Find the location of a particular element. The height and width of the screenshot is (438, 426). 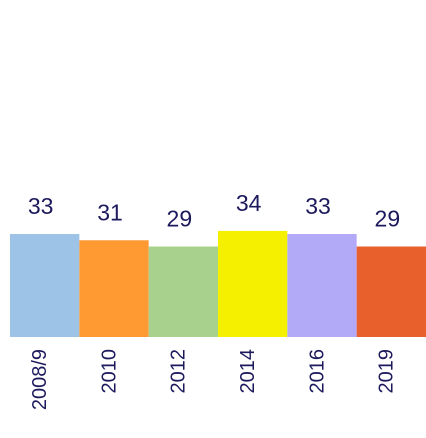

x-tick-label: 2008/9 is located at coordinates (40, 379).